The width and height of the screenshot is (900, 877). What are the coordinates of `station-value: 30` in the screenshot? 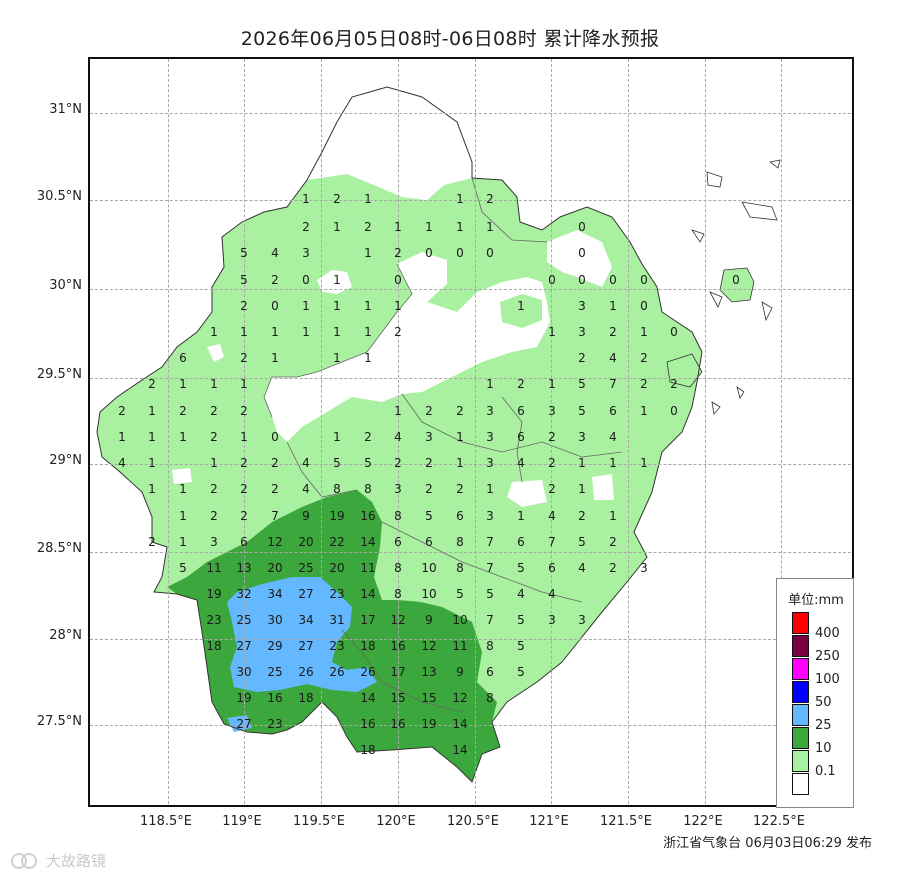 It's located at (275, 620).